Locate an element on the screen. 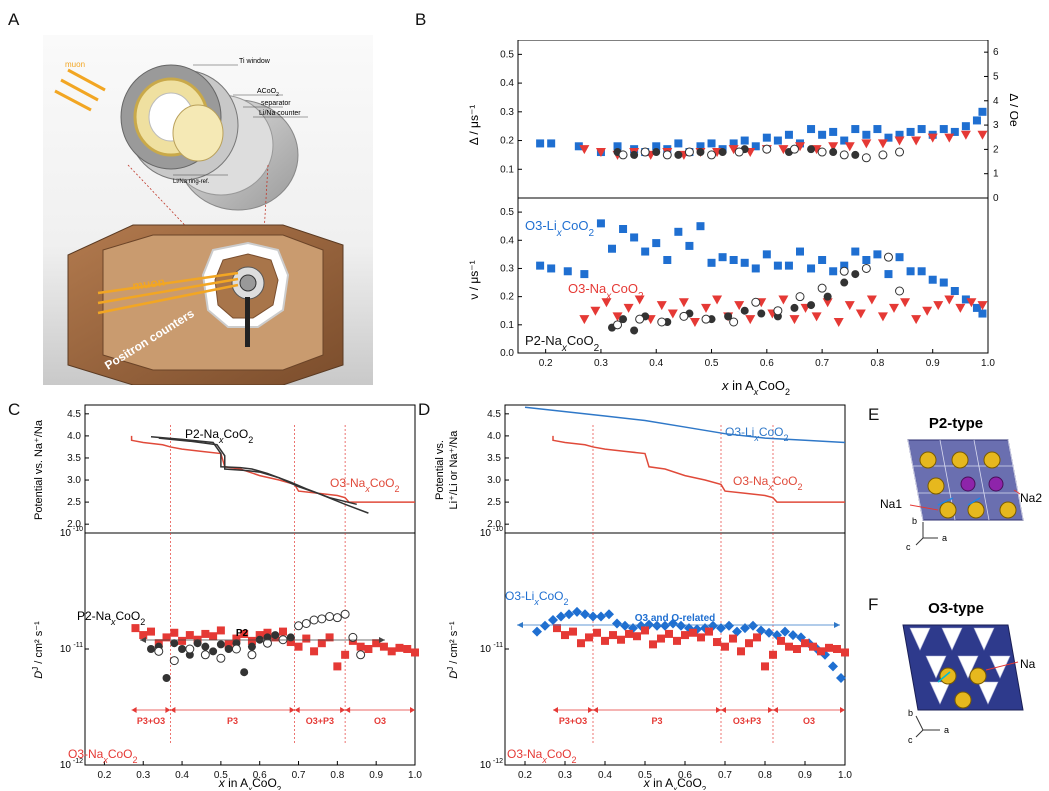  chart-c-top-ytick-label: 2.5 is located at coordinates (74, 502).